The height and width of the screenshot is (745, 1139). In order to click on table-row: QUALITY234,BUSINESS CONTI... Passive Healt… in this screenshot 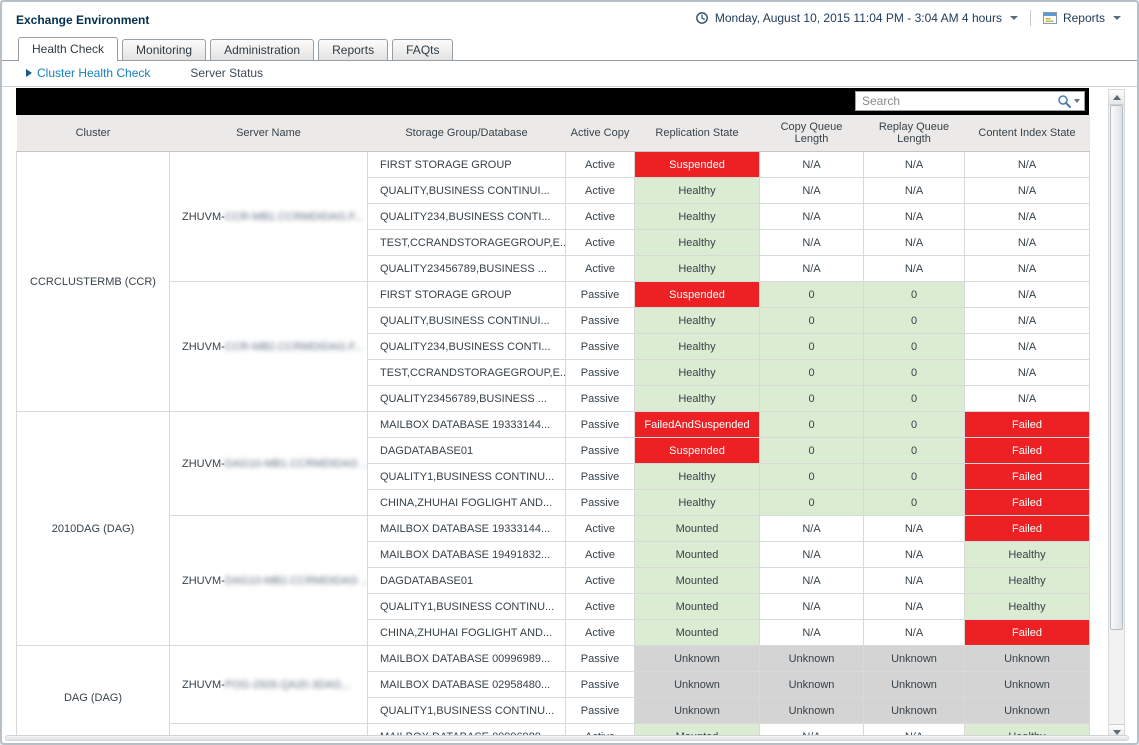, I will do `click(553, 346)`.